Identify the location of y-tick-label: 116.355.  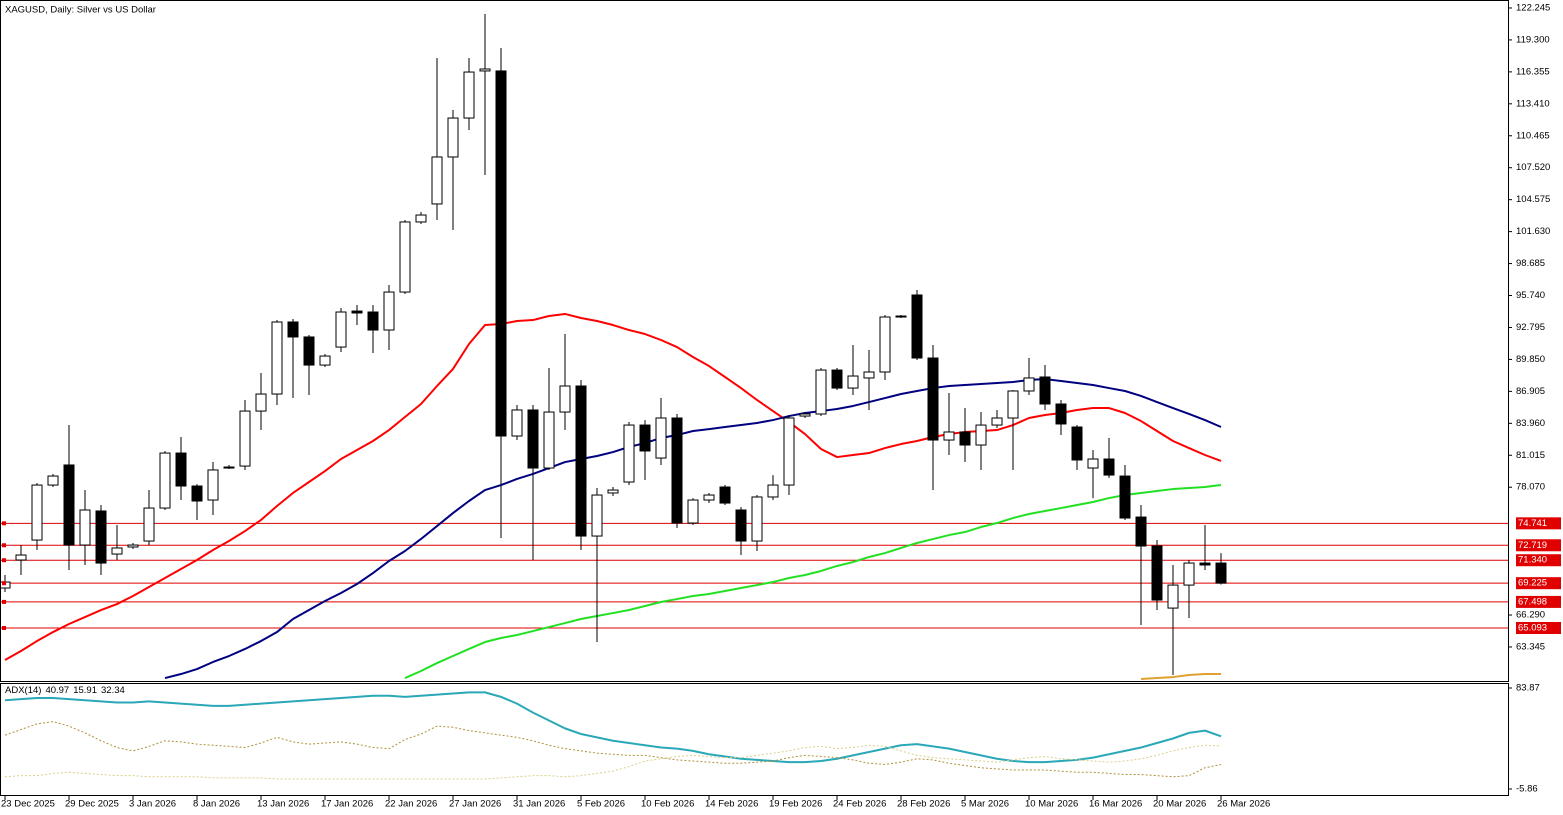
(1533, 71).